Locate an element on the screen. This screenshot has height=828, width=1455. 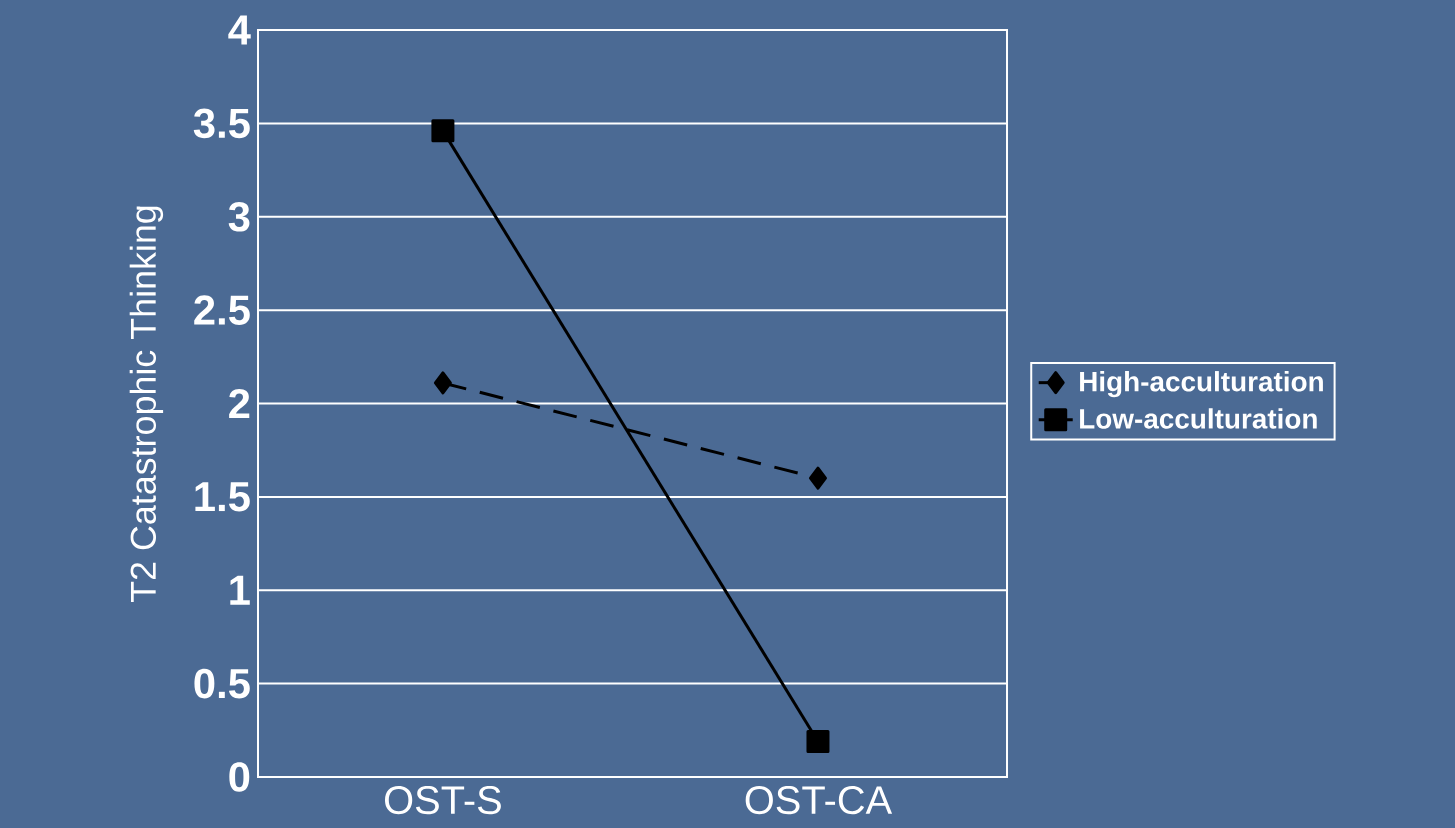
y-tick-label: 1 is located at coordinates (240, 590).